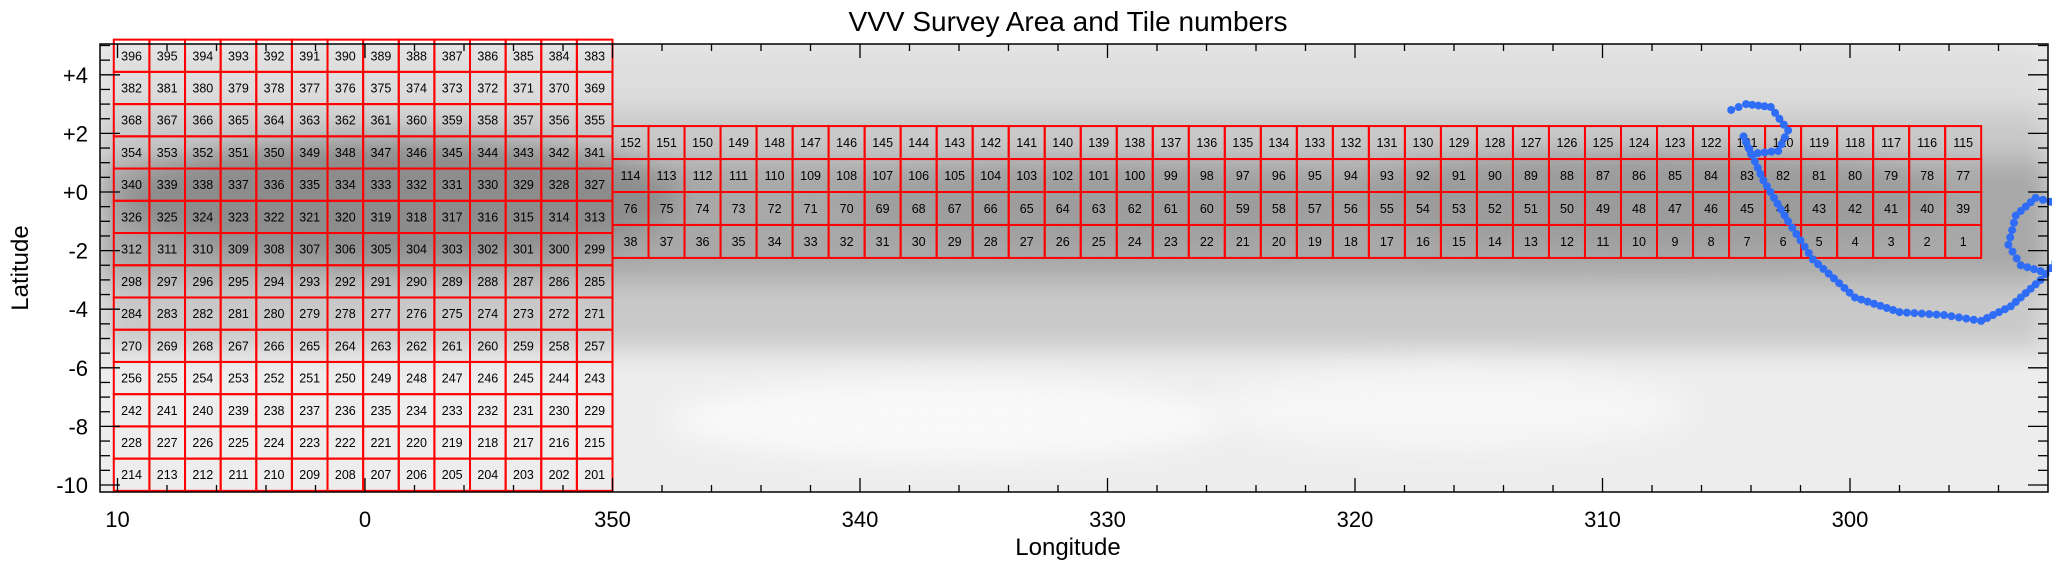 The width and height of the screenshot is (2052, 570). Describe the element at coordinates (75, 133) in the screenshot. I see `y-tick-label: +2` at that location.